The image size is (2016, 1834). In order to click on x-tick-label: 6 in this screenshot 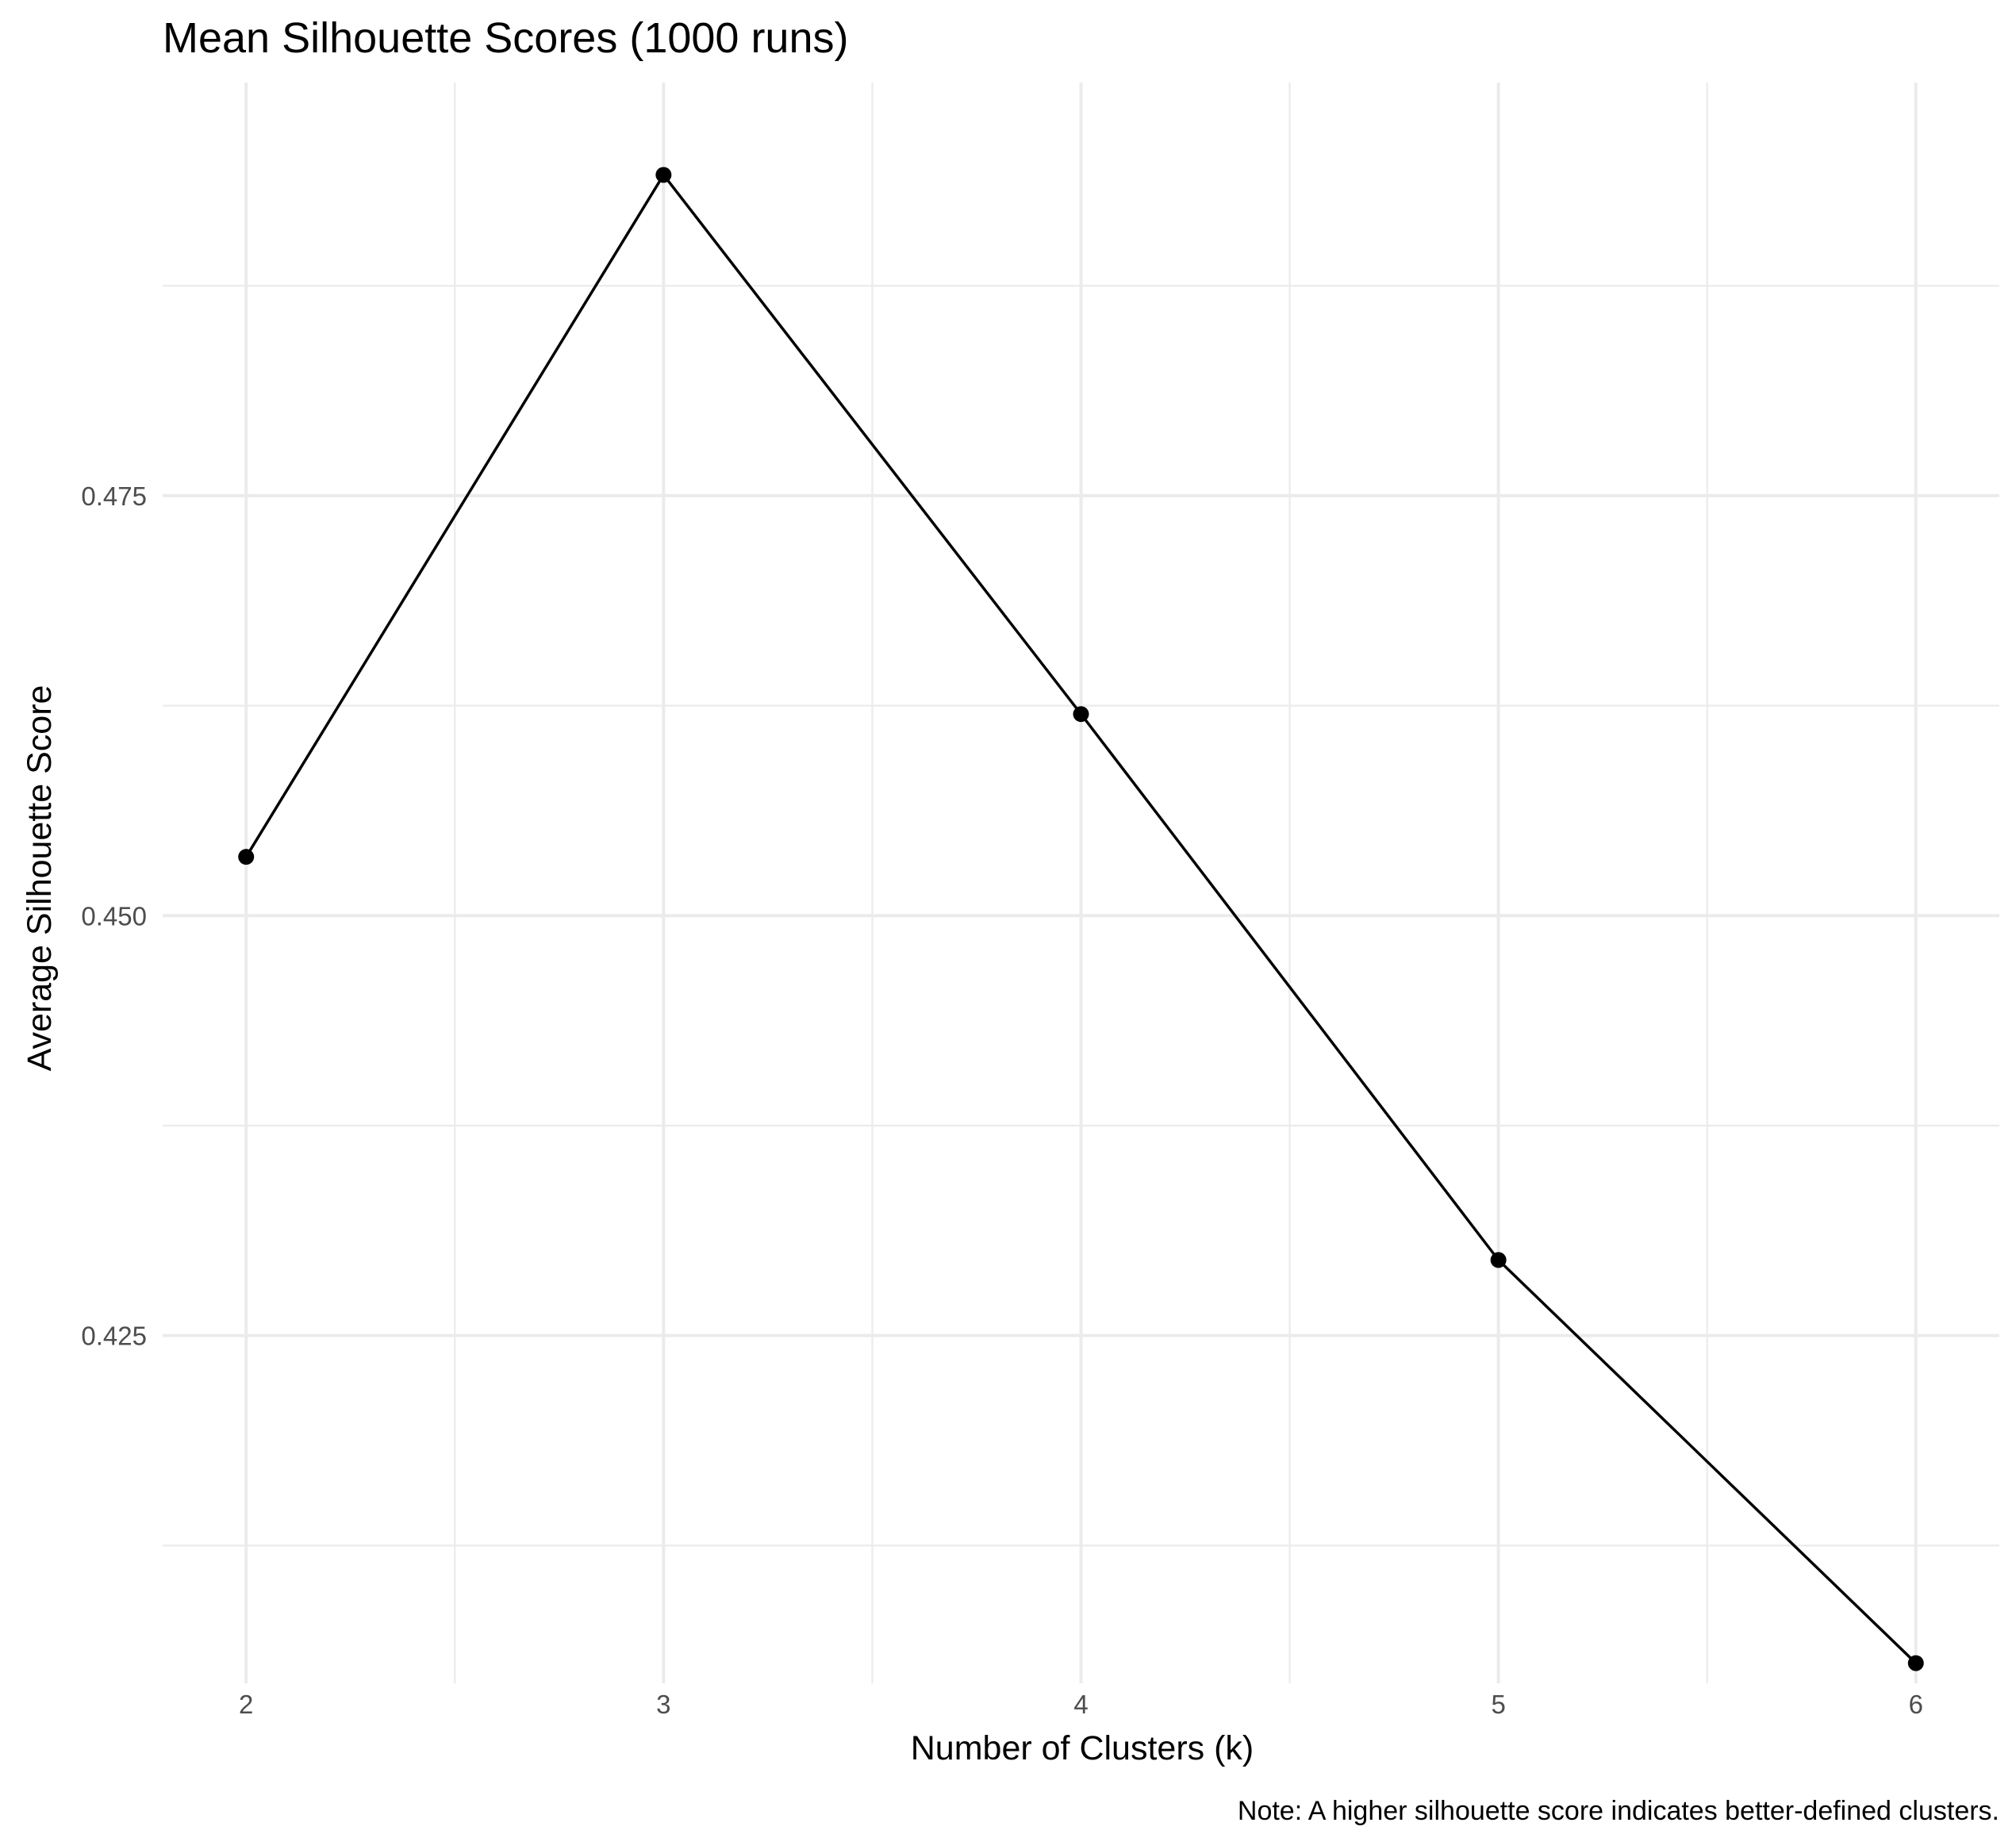, I will do `click(1916, 1704)`.